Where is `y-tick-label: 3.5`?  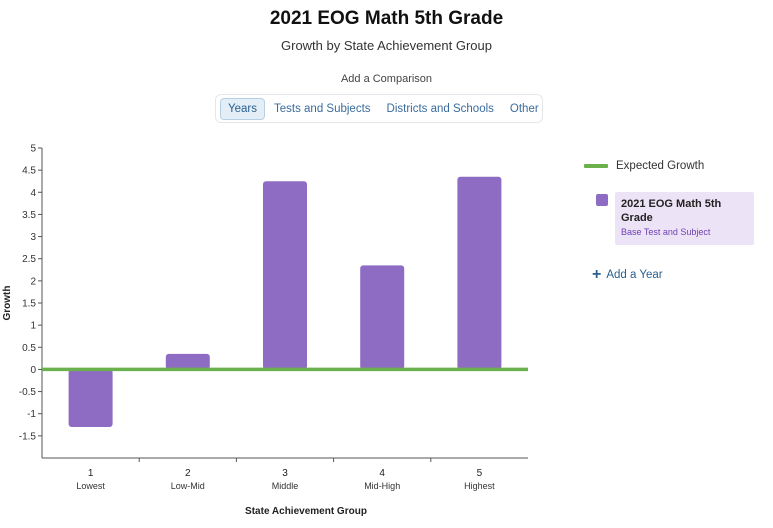 y-tick-label: 3.5 is located at coordinates (29, 215).